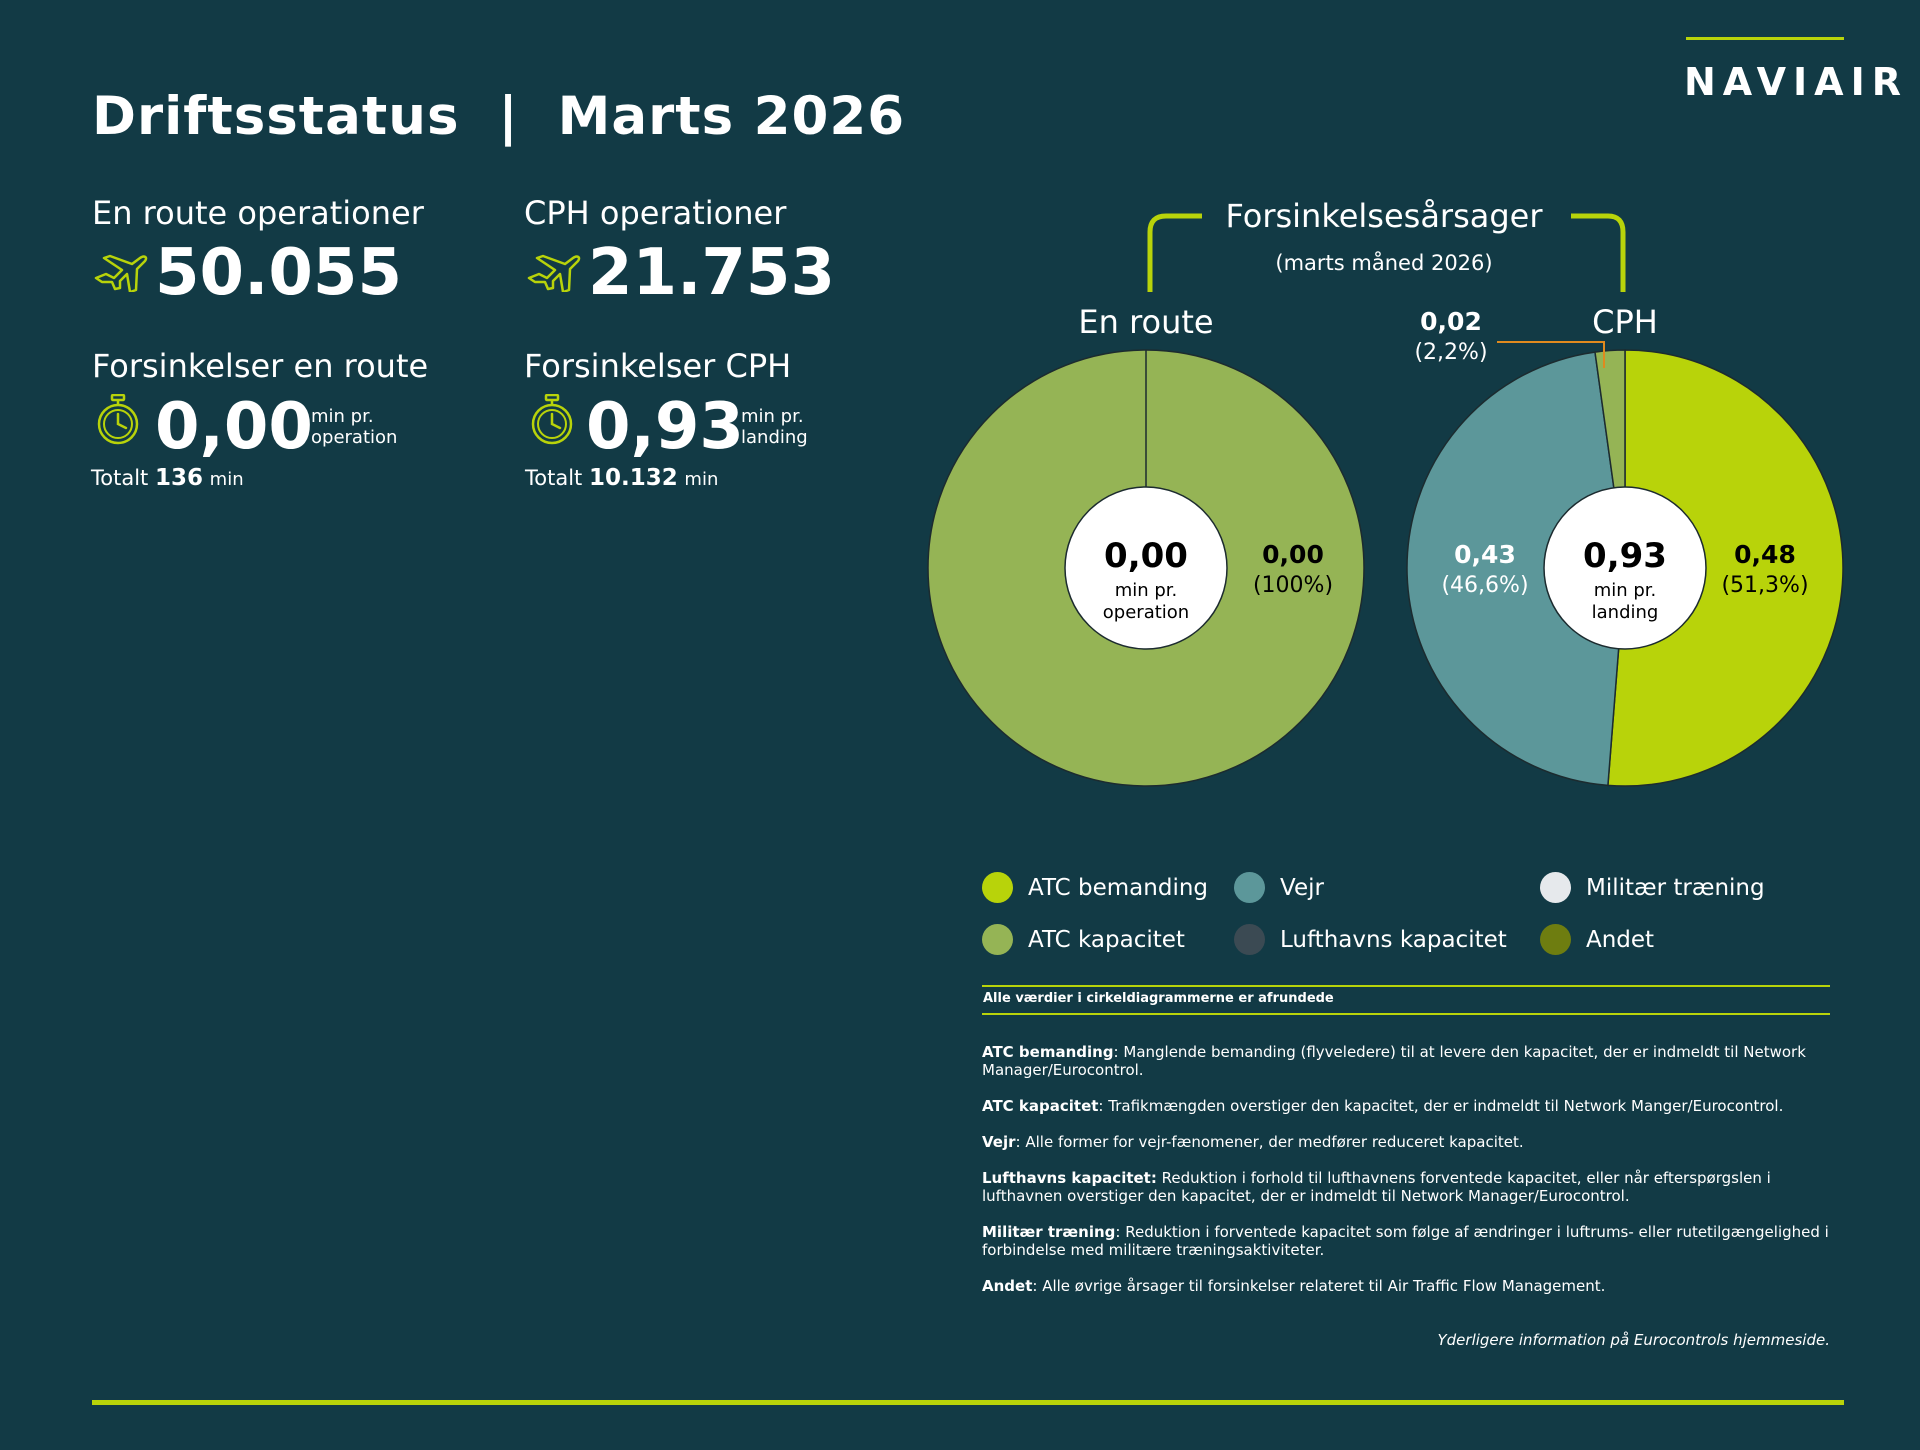  What do you see at coordinates (1725, 568) in the screenshot?
I see `pie-slice-atc-bemanding` at bounding box center [1725, 568].